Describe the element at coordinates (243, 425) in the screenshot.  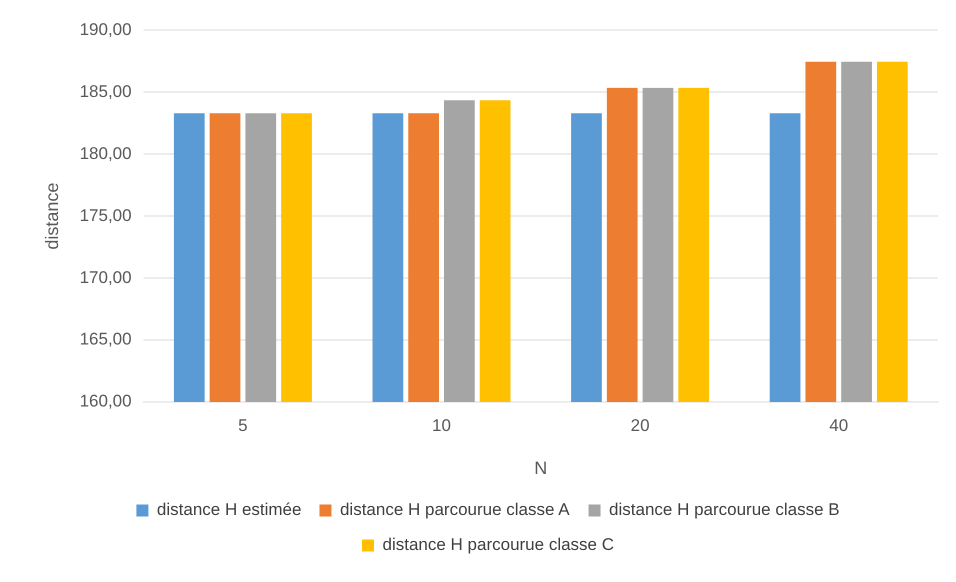
I see `x-tick-label: 5` at that location.